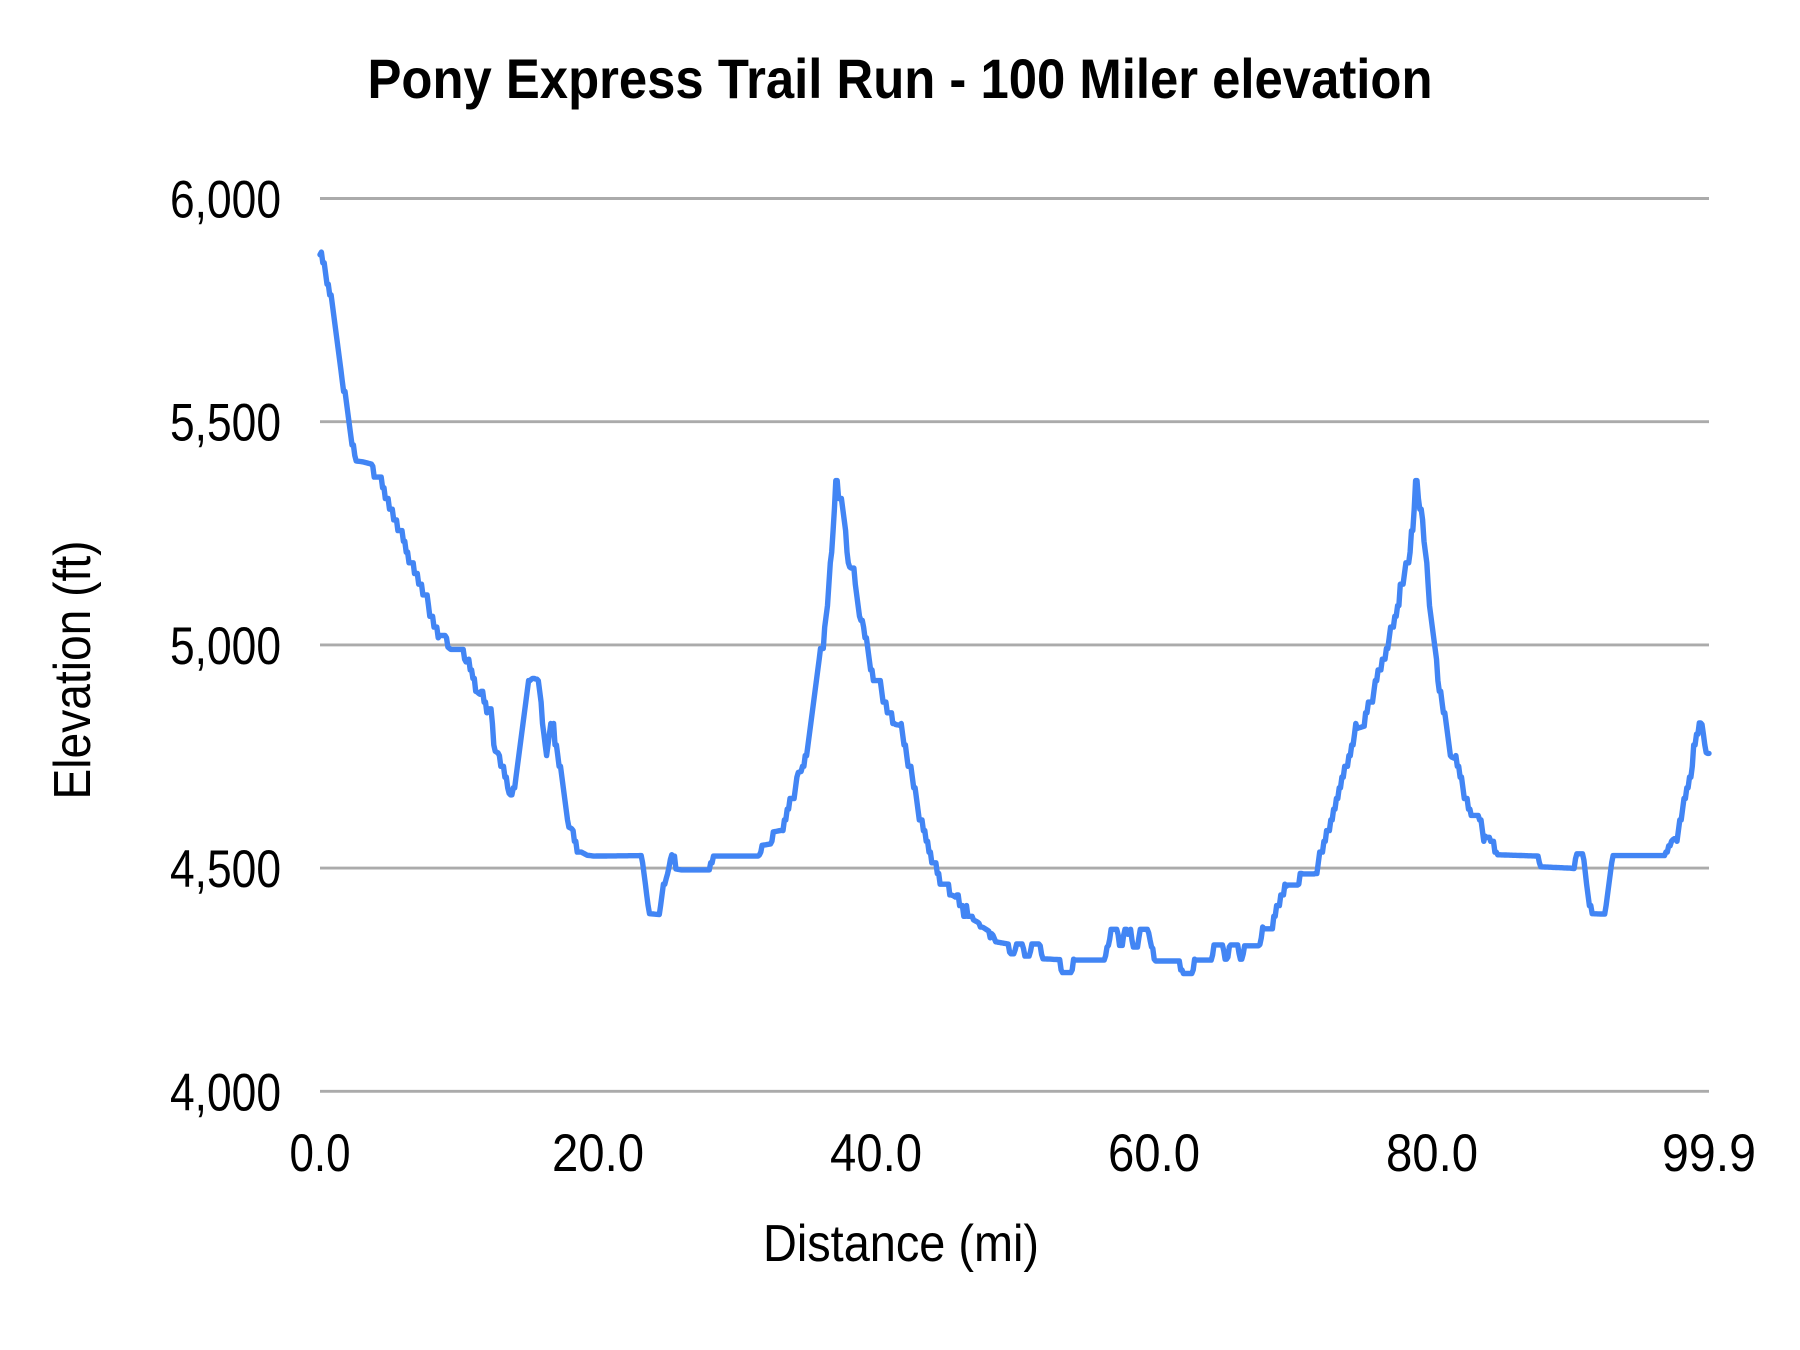  What do you see at coordinates (225, 646) in the screenshot?
I see `svg-text: 5,000` at bounding box center [225, 646].